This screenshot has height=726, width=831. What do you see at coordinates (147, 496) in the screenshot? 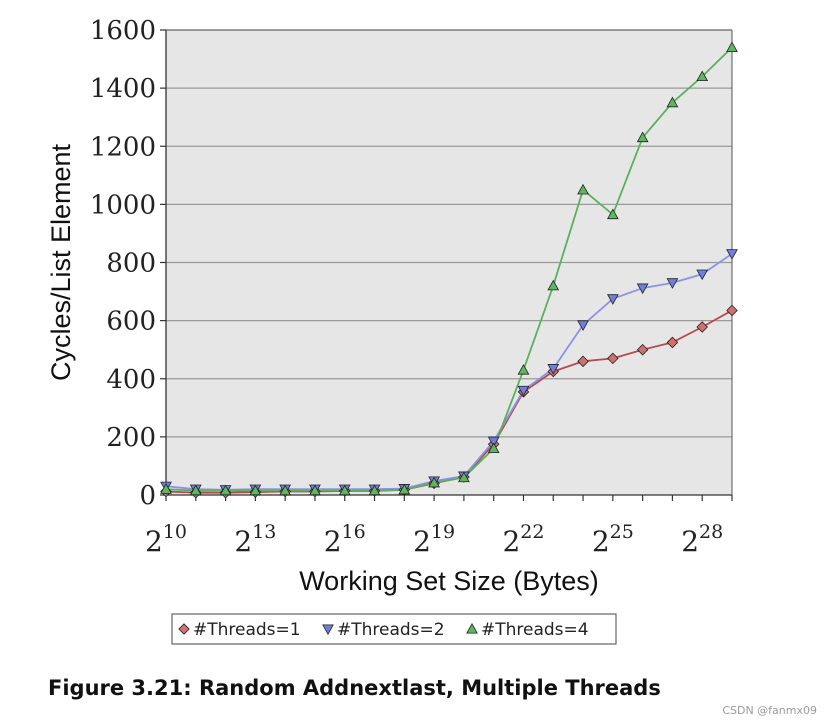
I see `y-tick-label: 0` at bounding box center [147, 496].